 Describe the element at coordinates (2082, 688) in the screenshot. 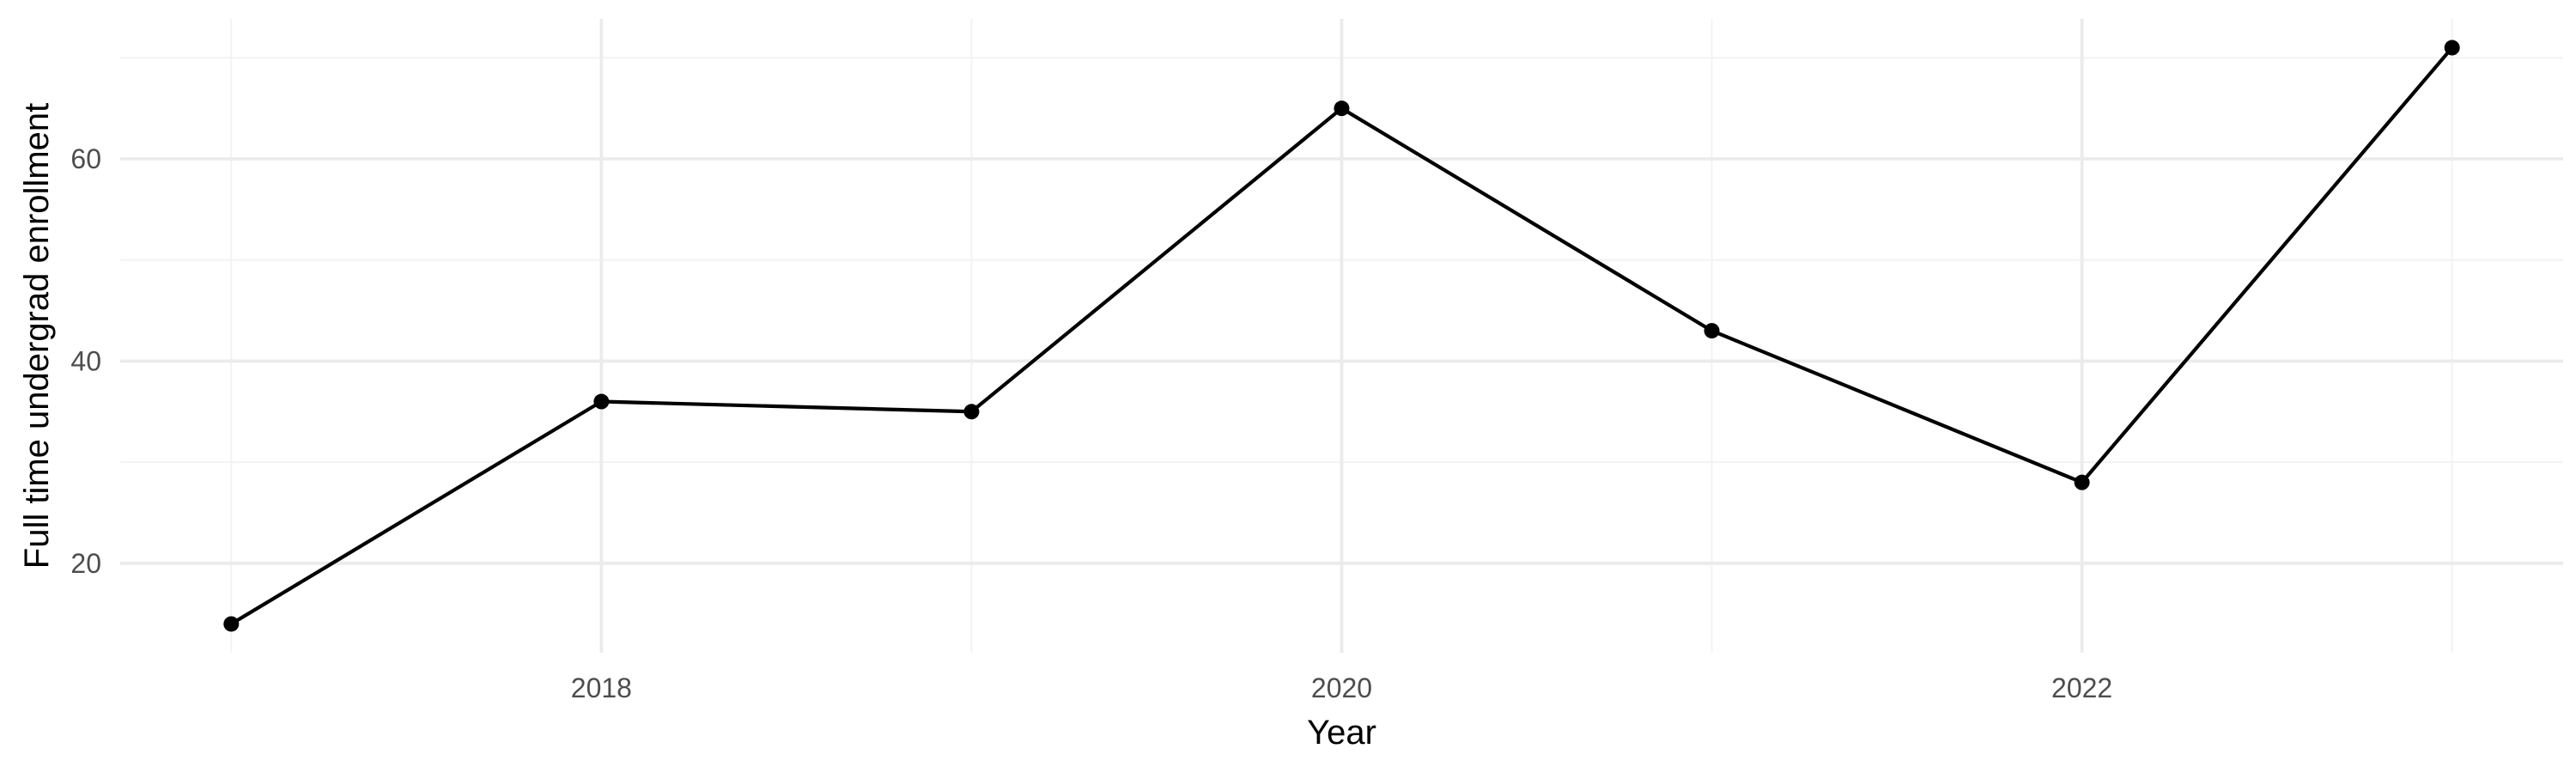

I see `x-tick-label: 2022` at that location.